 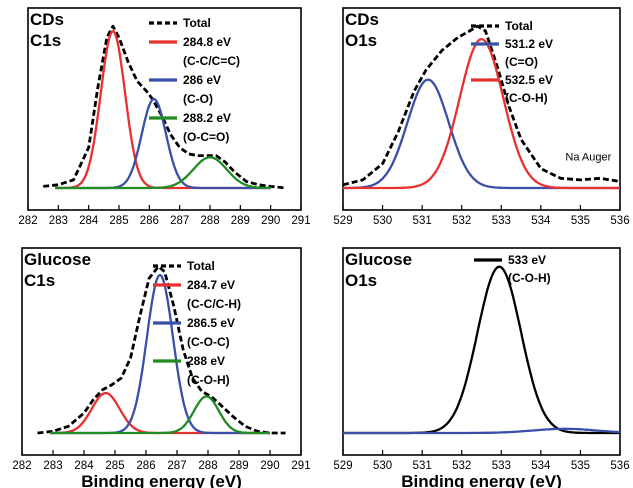 I want to click on series-curve-532-5-ev, so click(x=481, y=113).